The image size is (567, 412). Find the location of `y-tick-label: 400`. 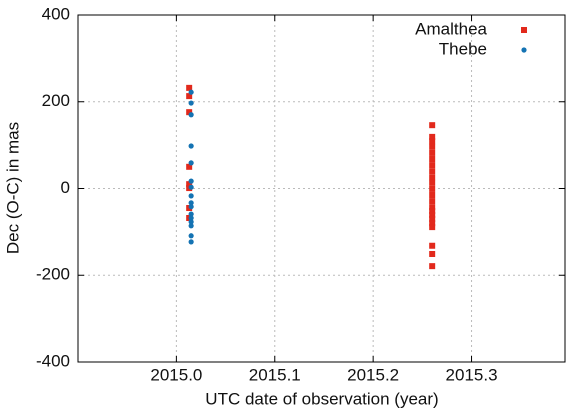

y-tick-label: 400 is located at coordinates (56, 13).